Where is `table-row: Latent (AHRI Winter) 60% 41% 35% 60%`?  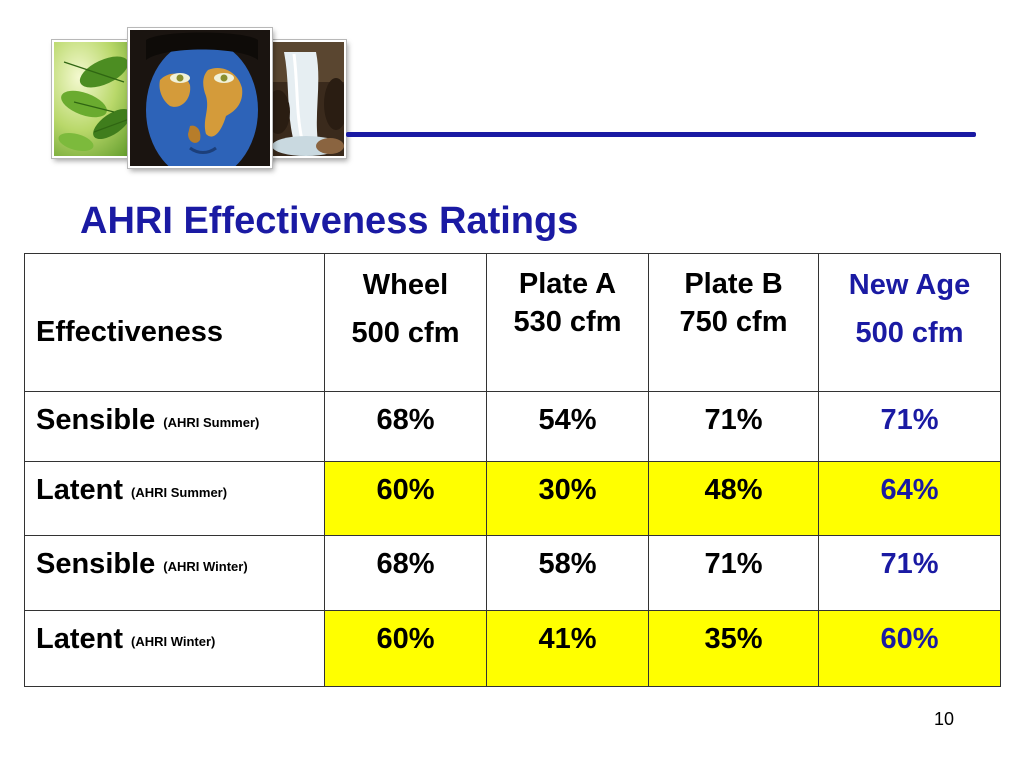
table-row: Latent (AHRI Winter) 60% 41% 35% 60% is located at coordinates (512, 648).